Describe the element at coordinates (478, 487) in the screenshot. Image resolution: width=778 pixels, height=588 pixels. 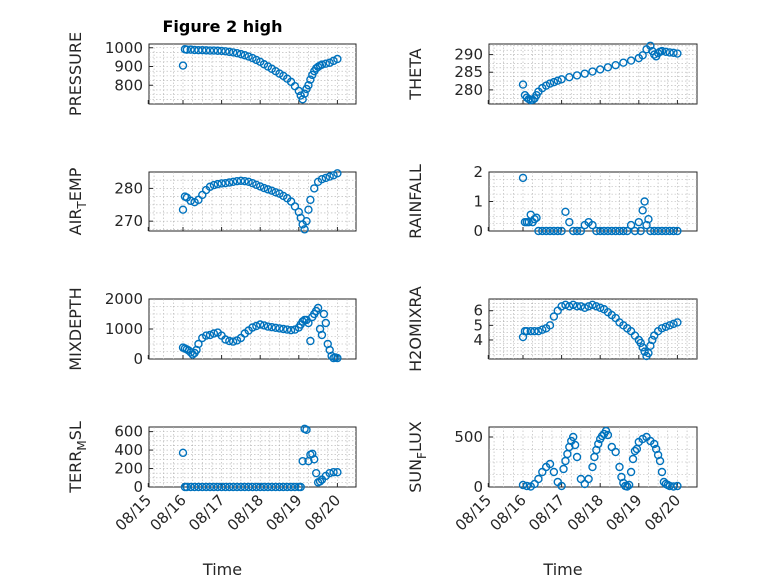
I see `y-tick-label: 0` at that location.